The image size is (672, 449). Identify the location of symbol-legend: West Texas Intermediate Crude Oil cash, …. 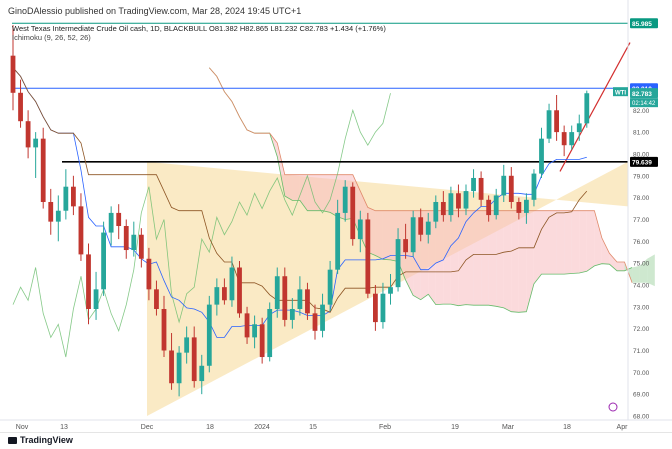
(199, 28).